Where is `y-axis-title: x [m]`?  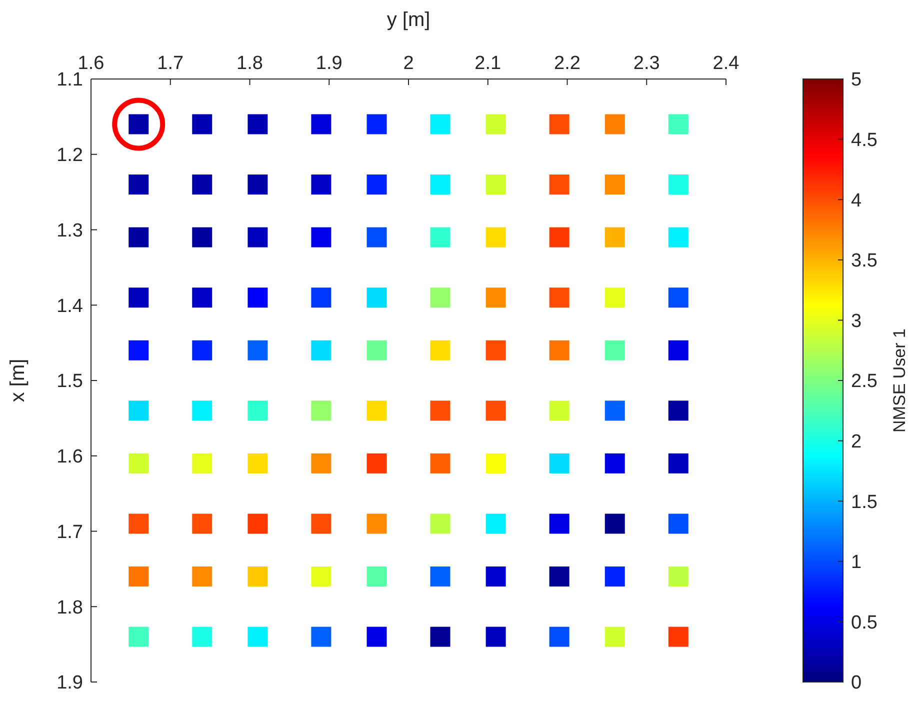 y-axis-title: x [m] is located at coordinates (18, 380).